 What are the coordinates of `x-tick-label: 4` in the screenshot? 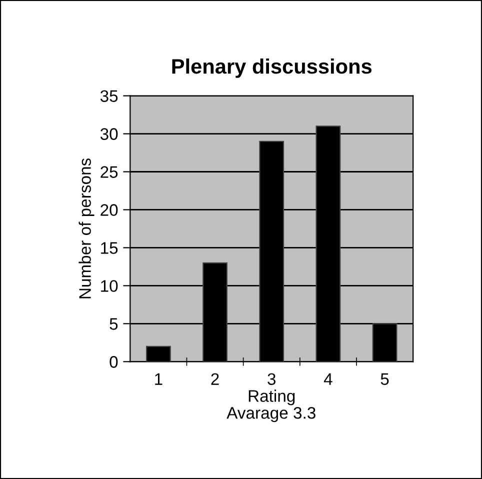 It's located at (328, 379).